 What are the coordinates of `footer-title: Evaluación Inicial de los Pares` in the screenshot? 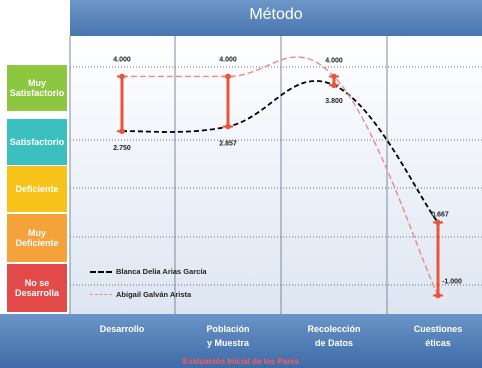 It's located at (241, 361).